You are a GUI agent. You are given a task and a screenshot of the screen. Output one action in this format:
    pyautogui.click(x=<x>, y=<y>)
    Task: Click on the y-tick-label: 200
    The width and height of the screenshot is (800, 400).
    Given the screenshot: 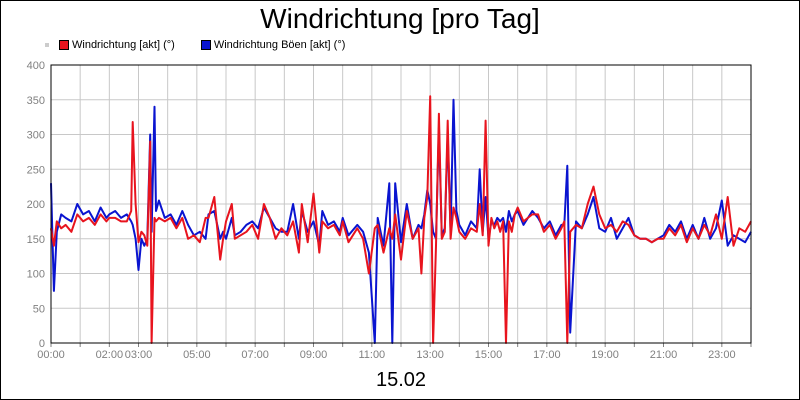 What is the action you would take?
    pyautogui.click(x=36, y=205)
    